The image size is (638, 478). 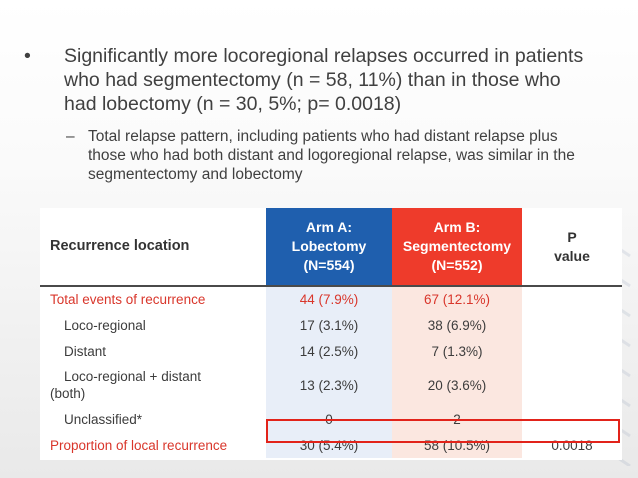 I want to click on header-p-value: P value, so click(x=572, y=247).